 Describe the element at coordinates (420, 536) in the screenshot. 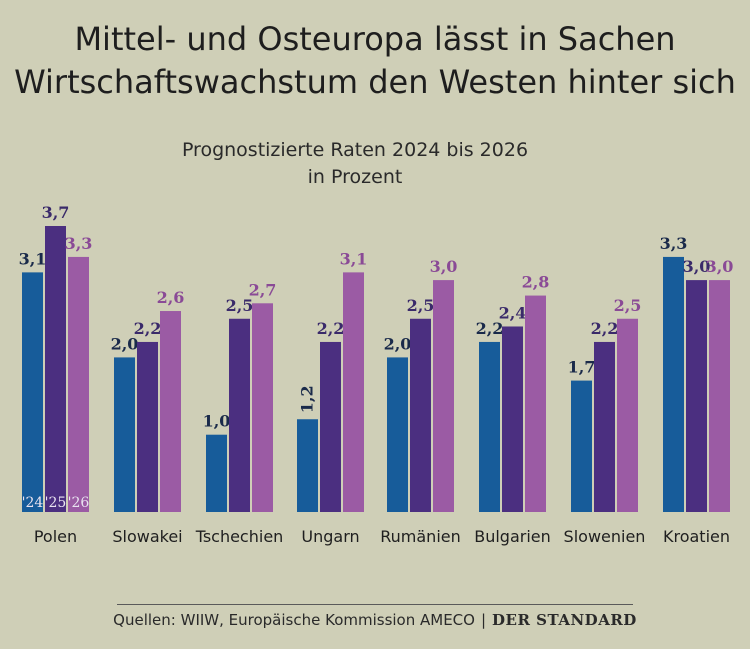

I see `category-label: Rumänien` at that location.